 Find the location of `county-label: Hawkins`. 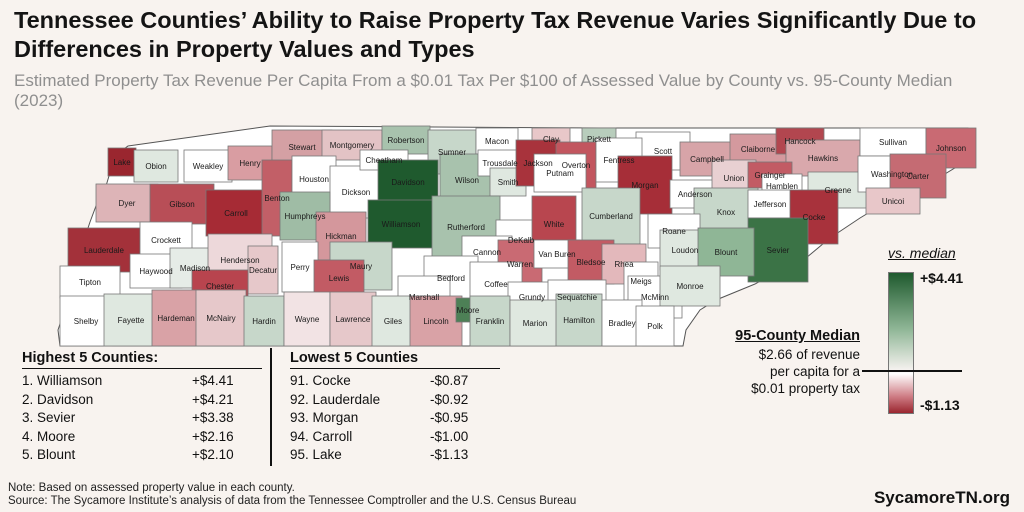

county-label: Hawkins is located at coordinates (823, 158).